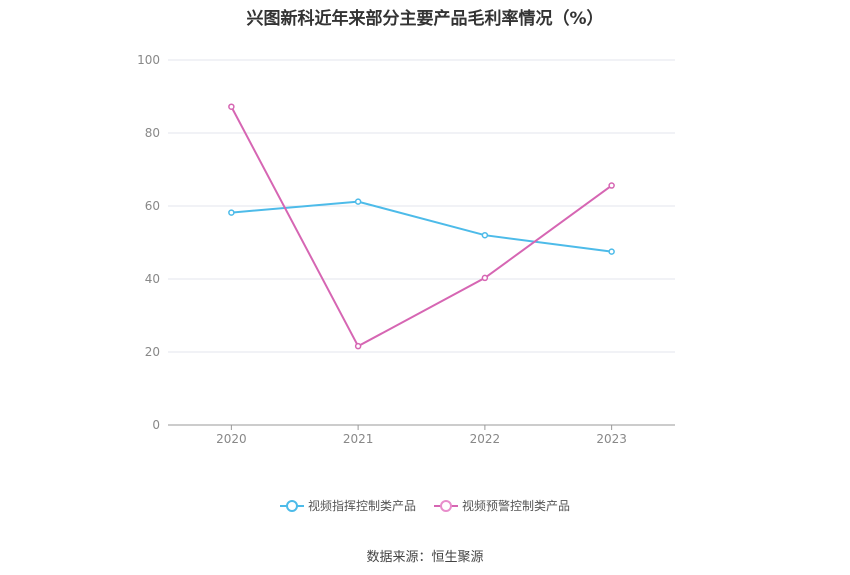  What do you see at coordinates (156, 425) in the screenshot?
I see `y-tick-label: 0` at bounding box center [156, 425].